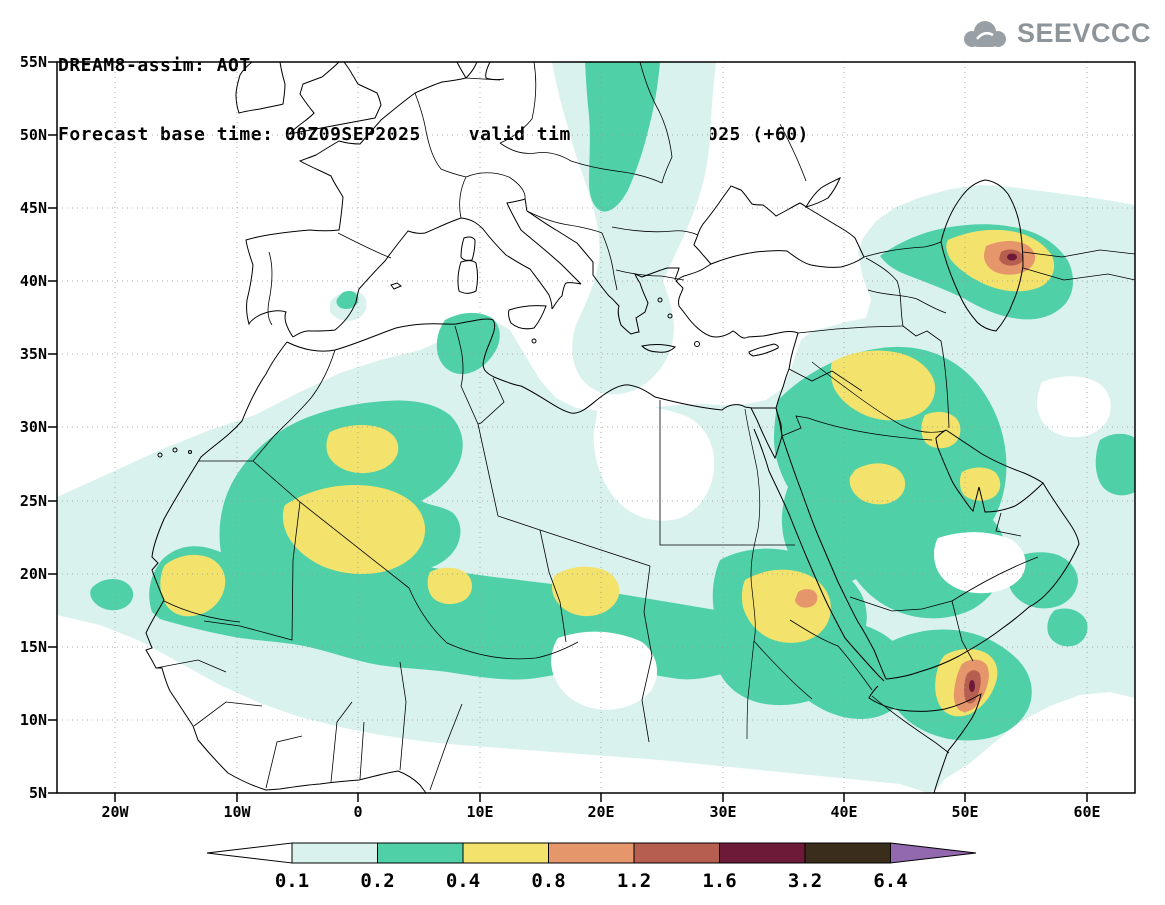 The height and width of the screenshot is (905, 1165). I want to click on y-tick-label: 35N, so click(33, 354).